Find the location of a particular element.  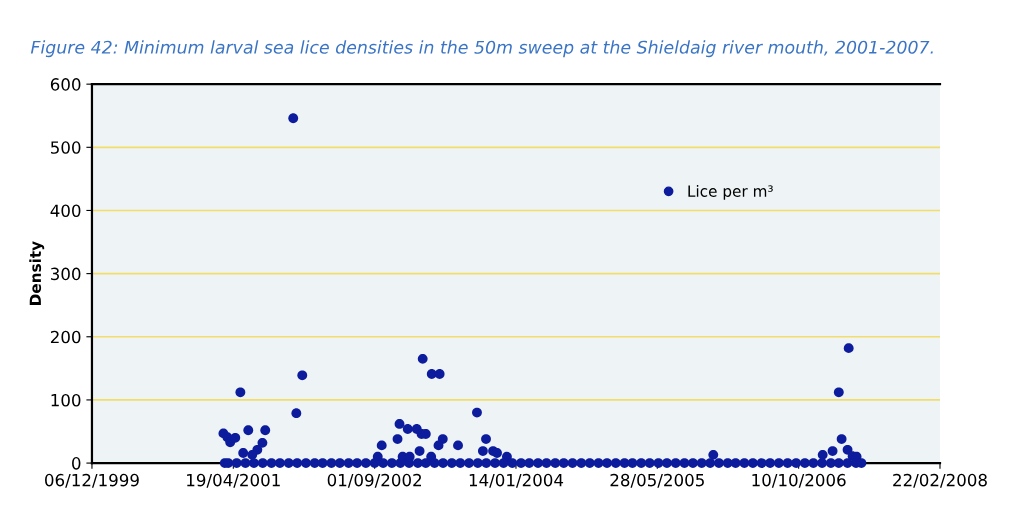

y-tick-label: 300 is located at coordinates (66, 274).